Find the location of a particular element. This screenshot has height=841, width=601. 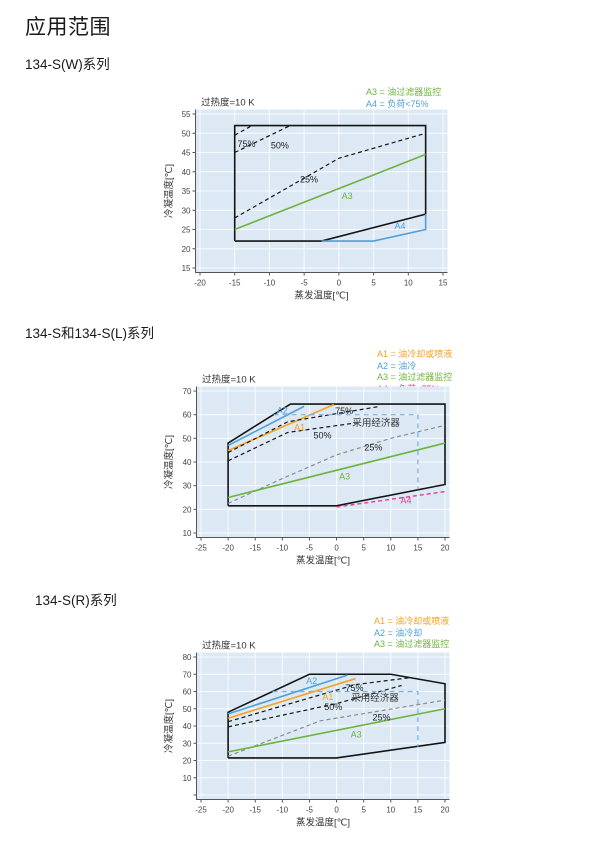

series-A1-oil-cooling-or-liquid-injection-line is located at coordinates (291, 698).